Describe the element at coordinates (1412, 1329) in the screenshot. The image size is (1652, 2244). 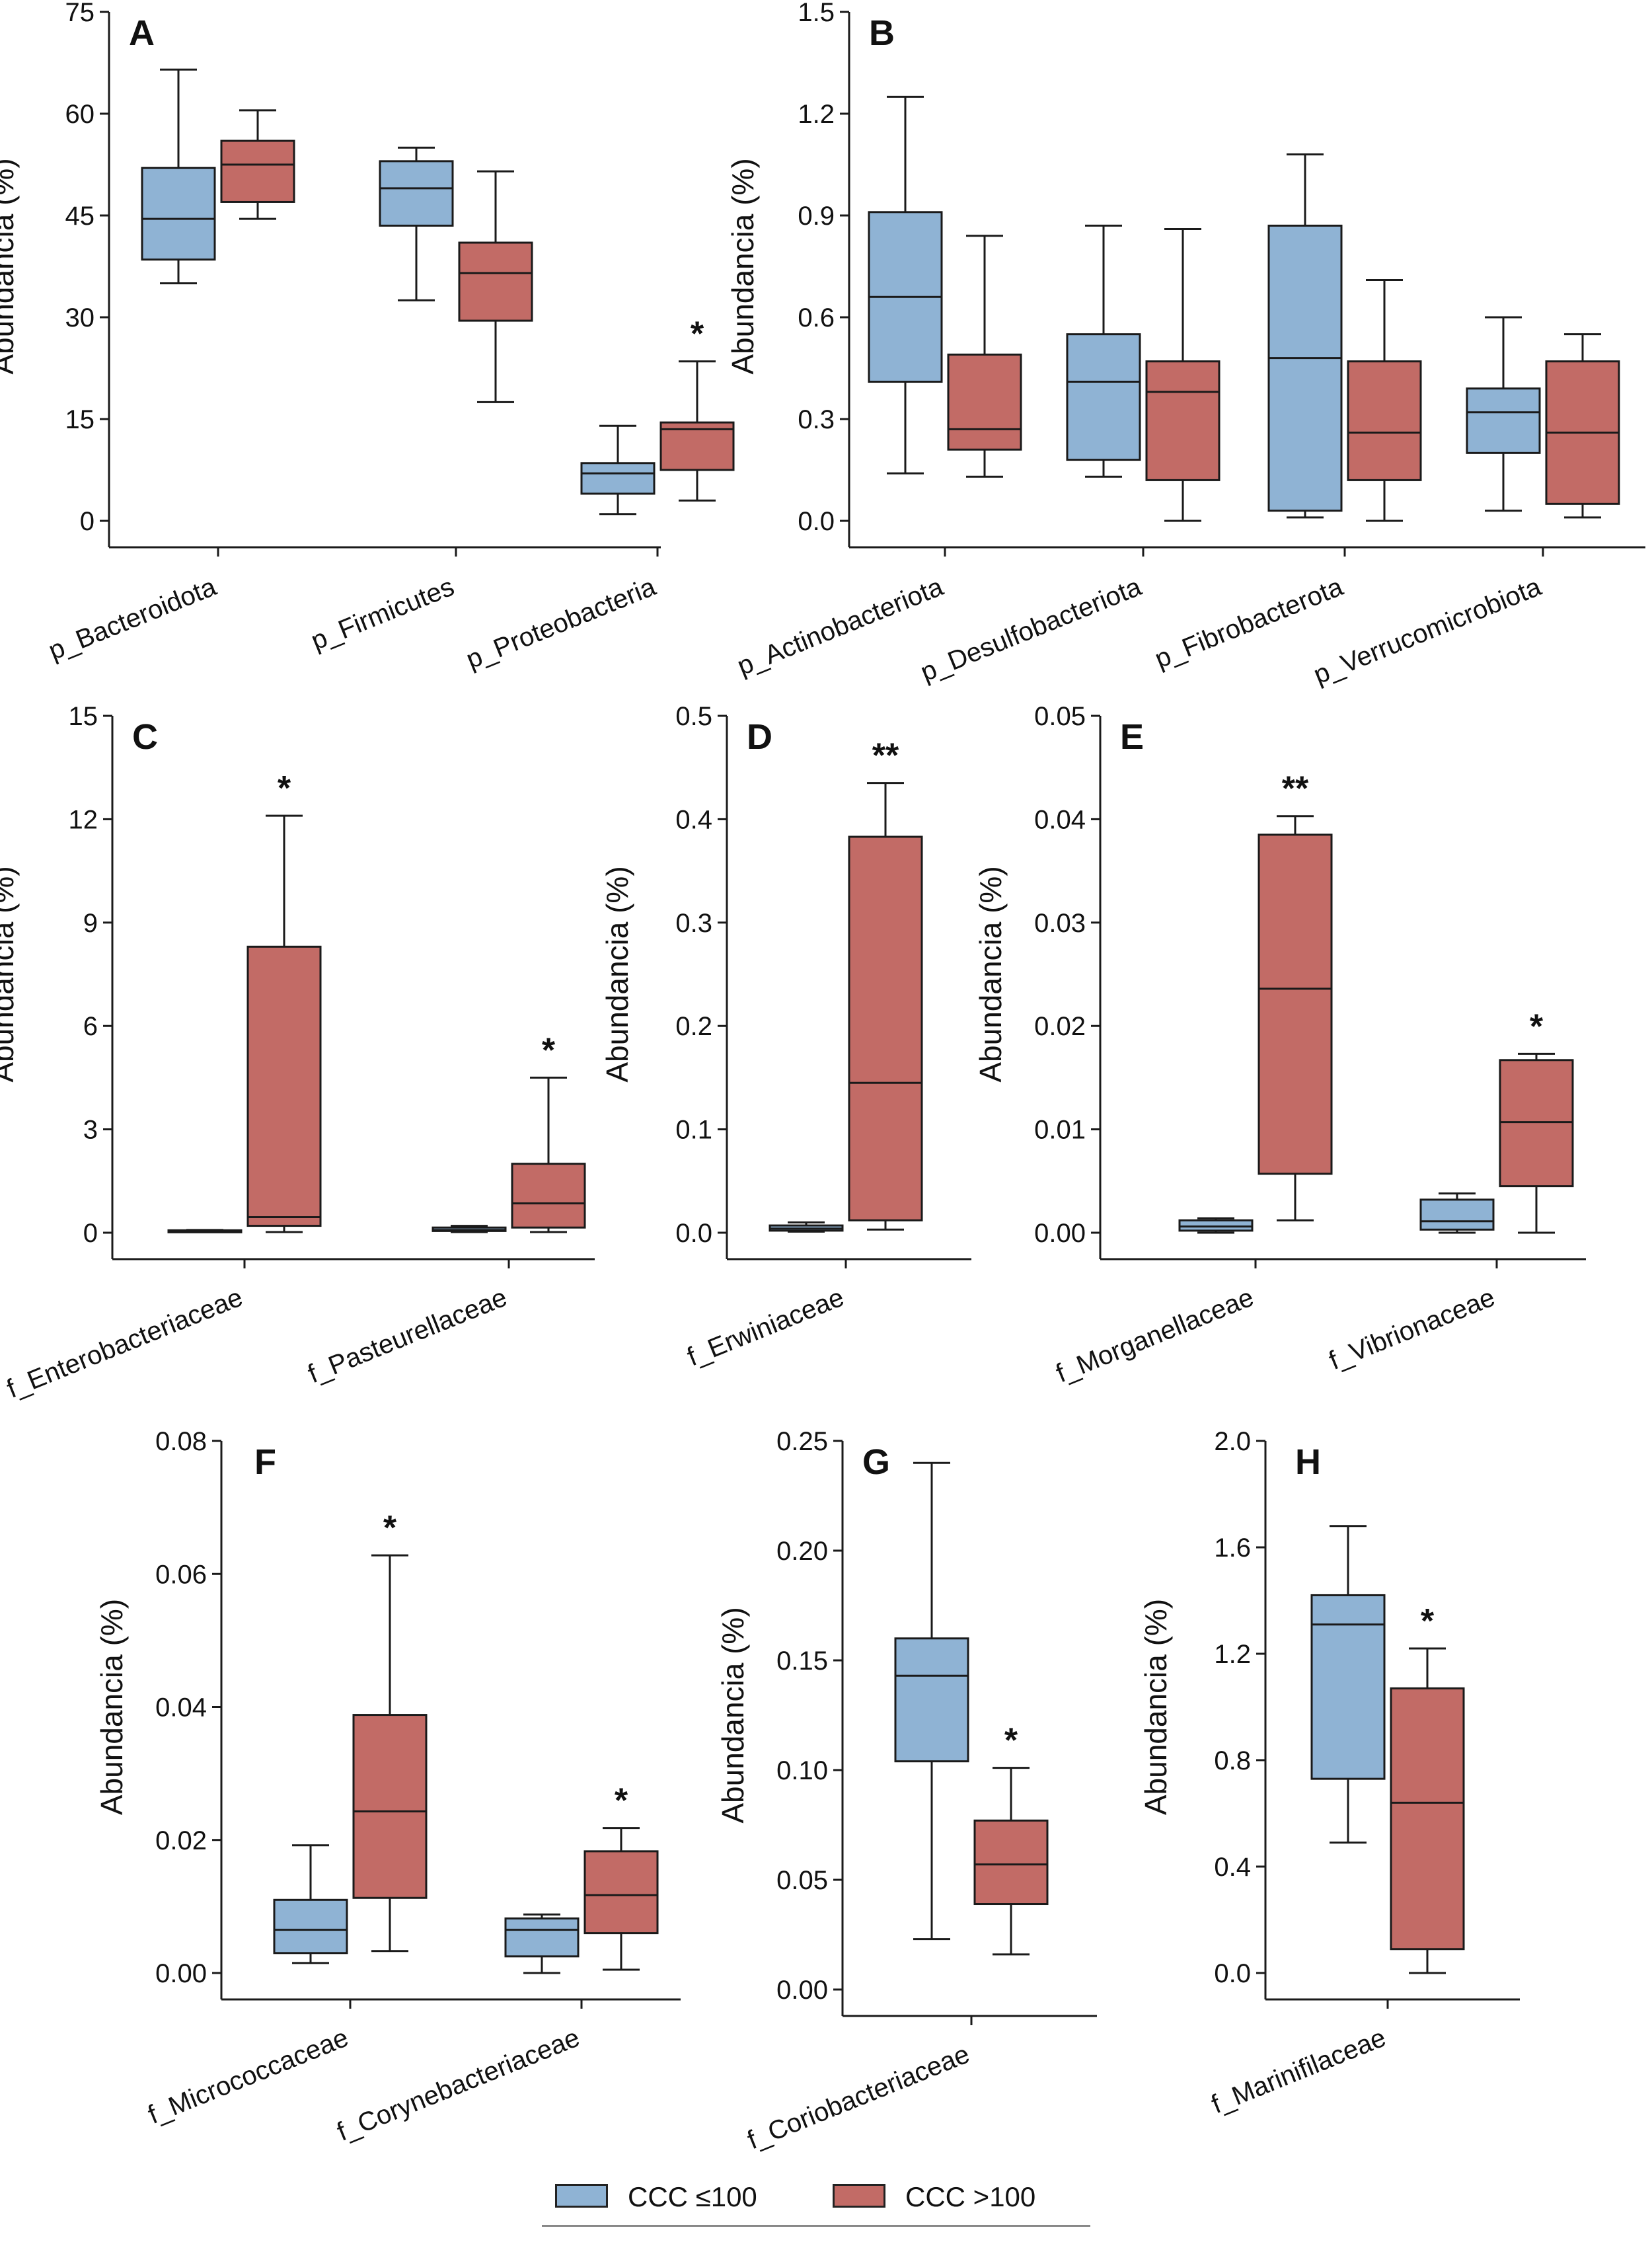
I see `x-tick-label-e: f_Vibrionaceae` at that location.